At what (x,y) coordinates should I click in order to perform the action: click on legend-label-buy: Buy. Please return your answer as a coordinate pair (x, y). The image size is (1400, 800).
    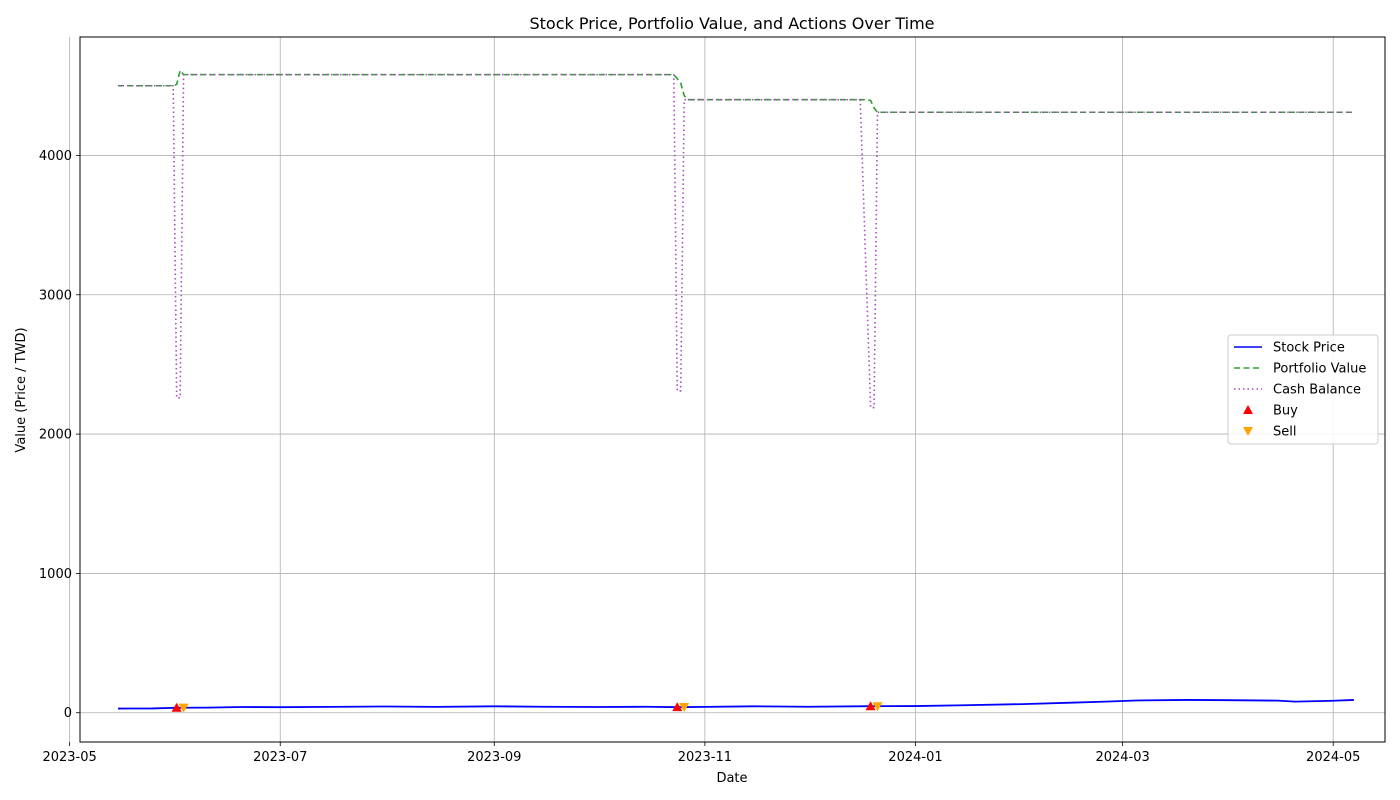
    Looking at the image, I should click on (1285, 411).